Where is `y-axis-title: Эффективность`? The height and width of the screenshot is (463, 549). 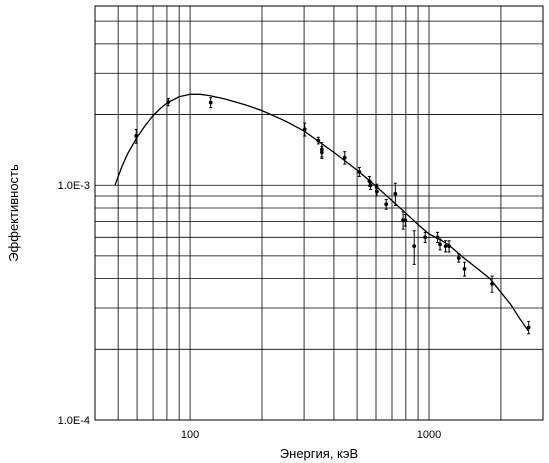
y-axis-title: Эффективность is located at coordinates (13, 213).